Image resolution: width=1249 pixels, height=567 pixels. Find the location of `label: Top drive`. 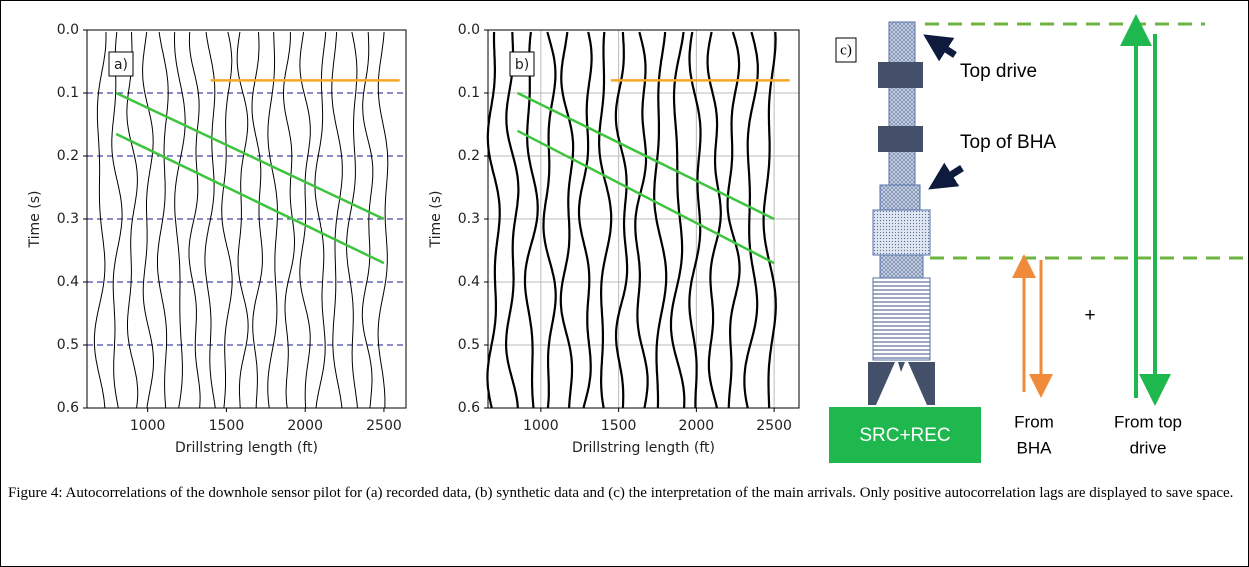

label: Top drive is located at coordinates (998, 71).